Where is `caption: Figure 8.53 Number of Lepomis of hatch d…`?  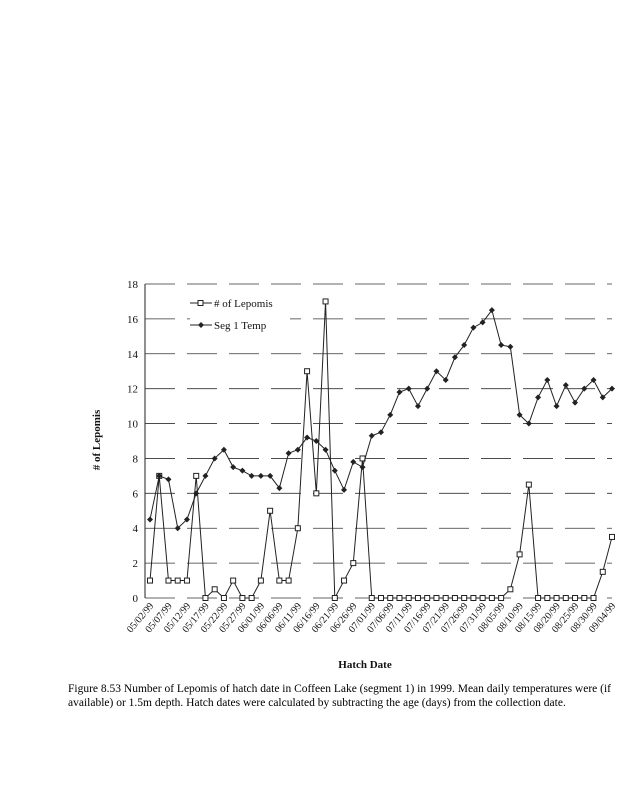
caption: Figure 8.53 Number of Lepomis of hatch d… is located at coordinates (339, 696).